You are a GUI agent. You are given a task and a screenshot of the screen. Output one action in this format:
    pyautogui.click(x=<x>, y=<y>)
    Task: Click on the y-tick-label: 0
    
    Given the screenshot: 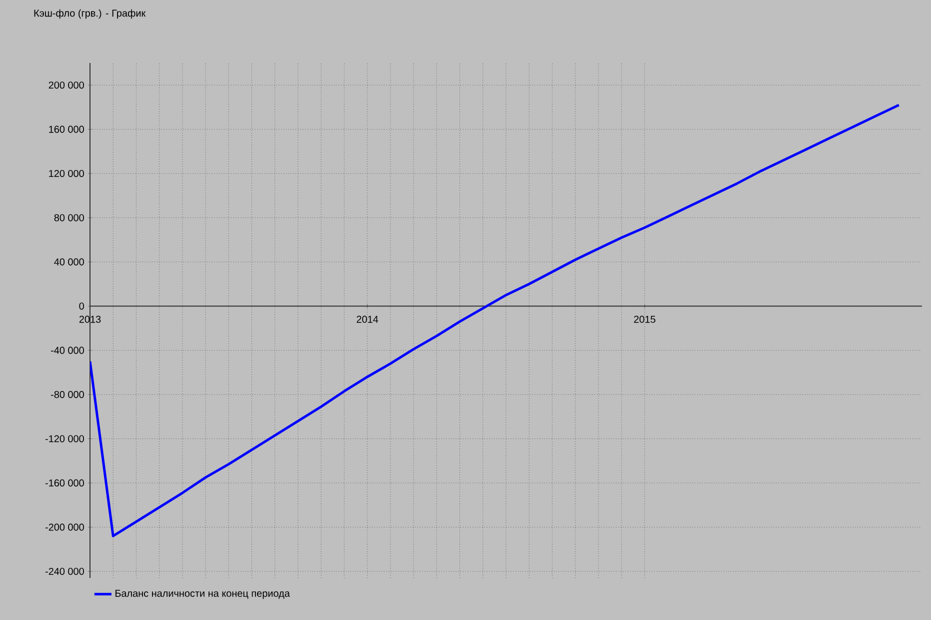 What is the action you would take?
    pyautogui.click(x=81, y=306)
    